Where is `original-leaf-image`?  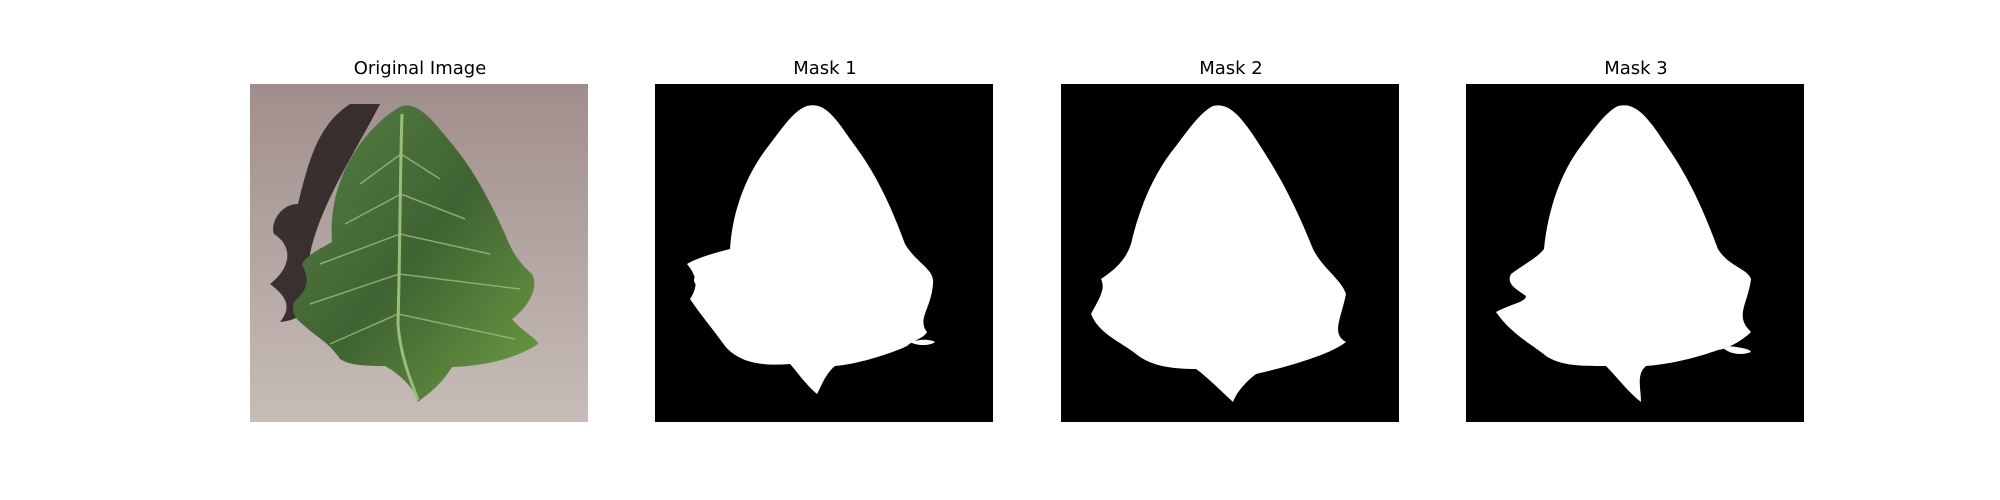 original-leaf-image is located at coordinates (419, 253).